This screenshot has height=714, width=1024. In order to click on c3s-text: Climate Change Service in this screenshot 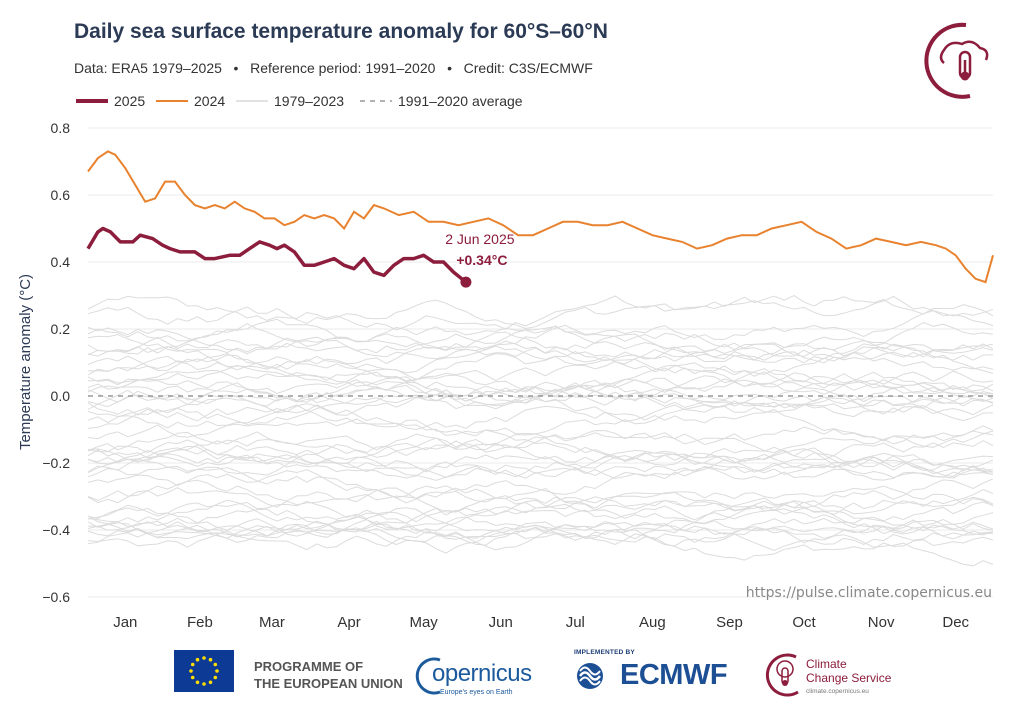, I will do `click(848, 671)`.